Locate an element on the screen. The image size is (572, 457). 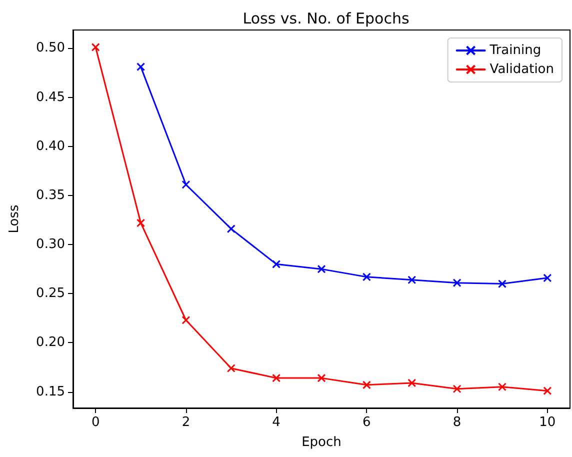
y-tick-label: 0.20 is located at coordinates (50, 342).